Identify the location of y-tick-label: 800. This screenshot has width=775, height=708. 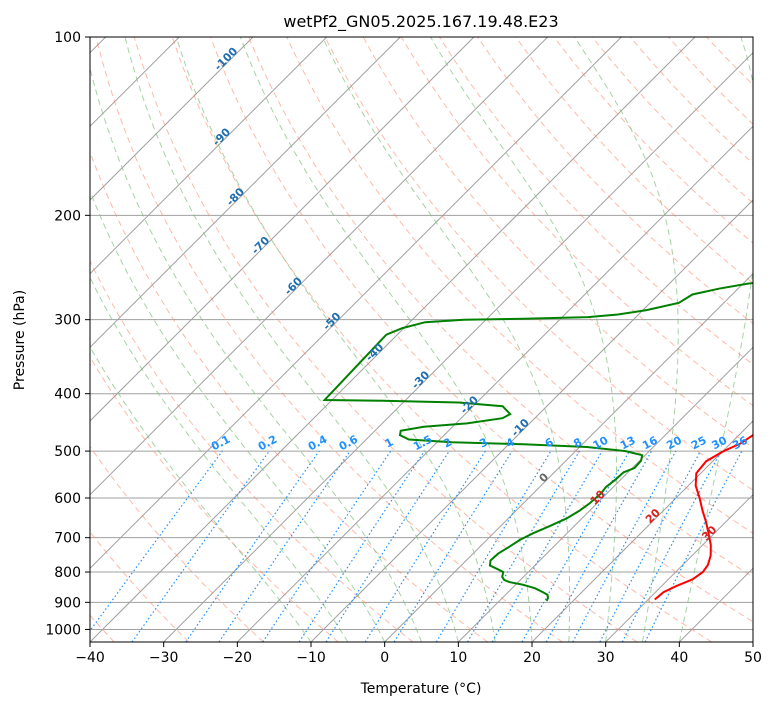
(67, 573).